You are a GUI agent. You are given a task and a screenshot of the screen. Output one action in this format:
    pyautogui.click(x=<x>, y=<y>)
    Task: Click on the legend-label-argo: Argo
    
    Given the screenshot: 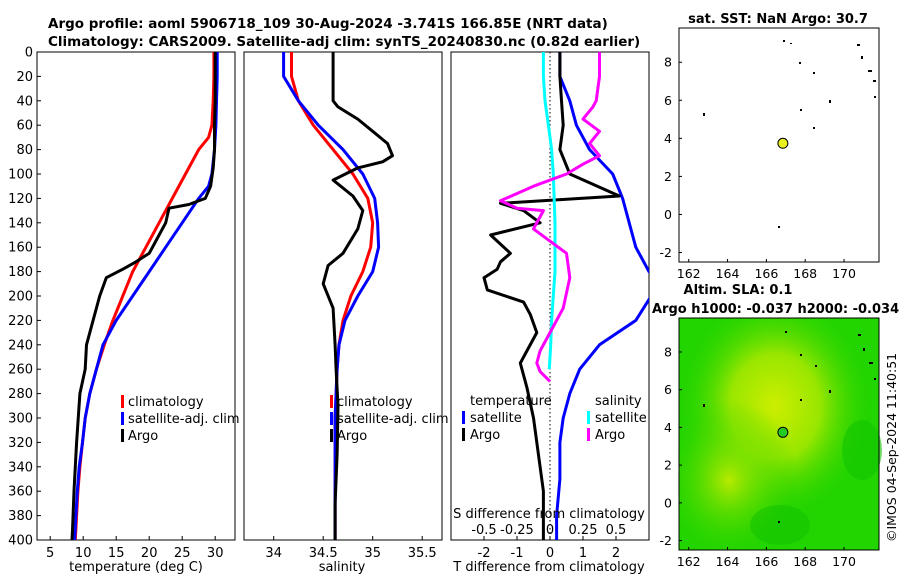 What is the action you would take?
    pyautogui.click(x=352, y=436)
    